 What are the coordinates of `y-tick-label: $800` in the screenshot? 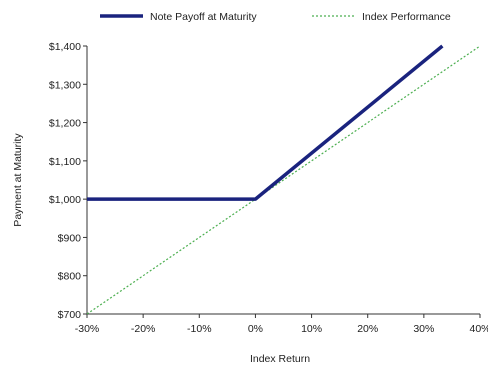 It's located at (70, 277).